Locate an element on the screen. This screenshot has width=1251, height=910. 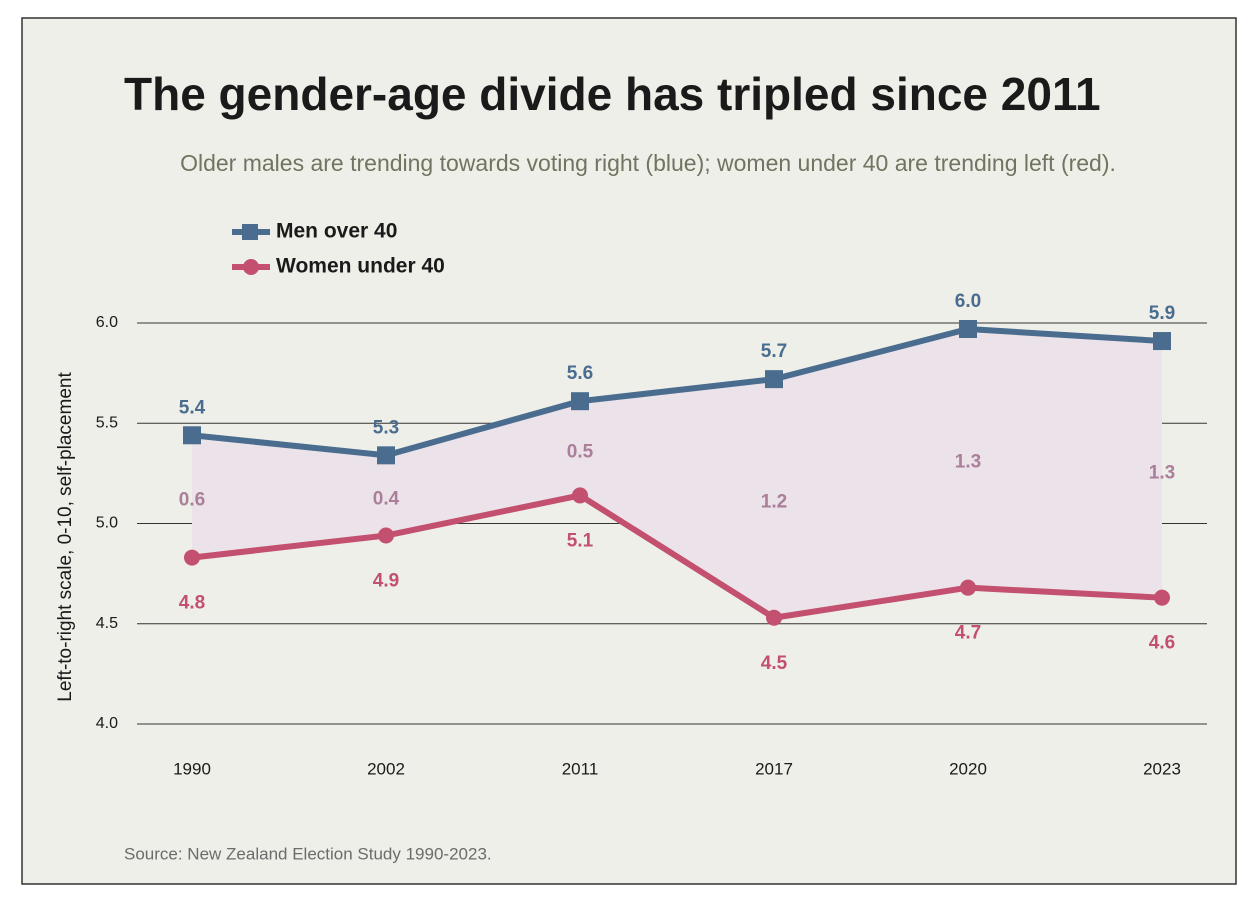
y-tick-label: 5.5 is located at coordinates (107, 422).